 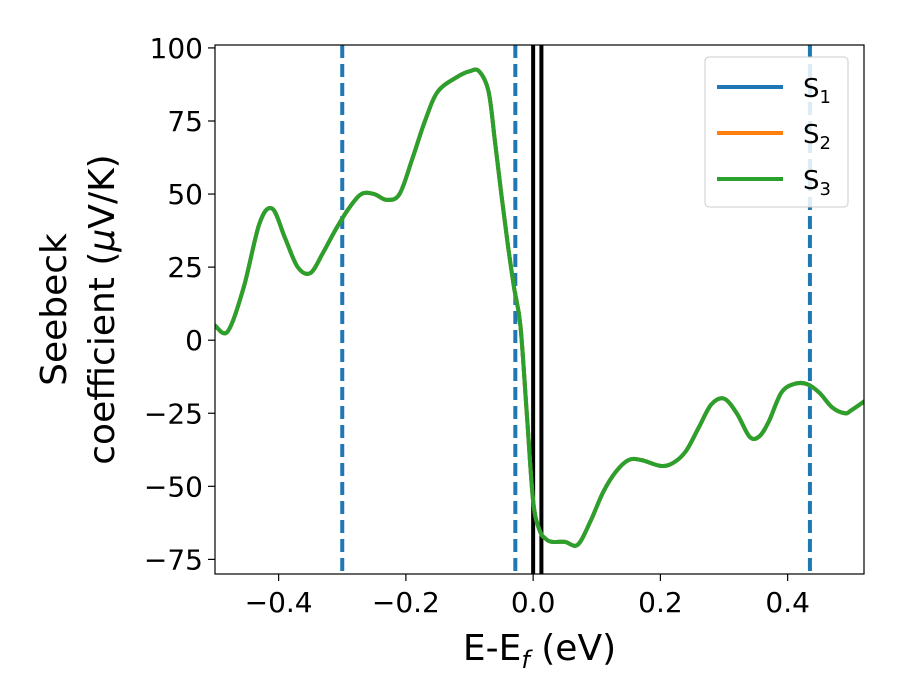 I want to click on y-tick-label: 25, so click(x=185, y=267).